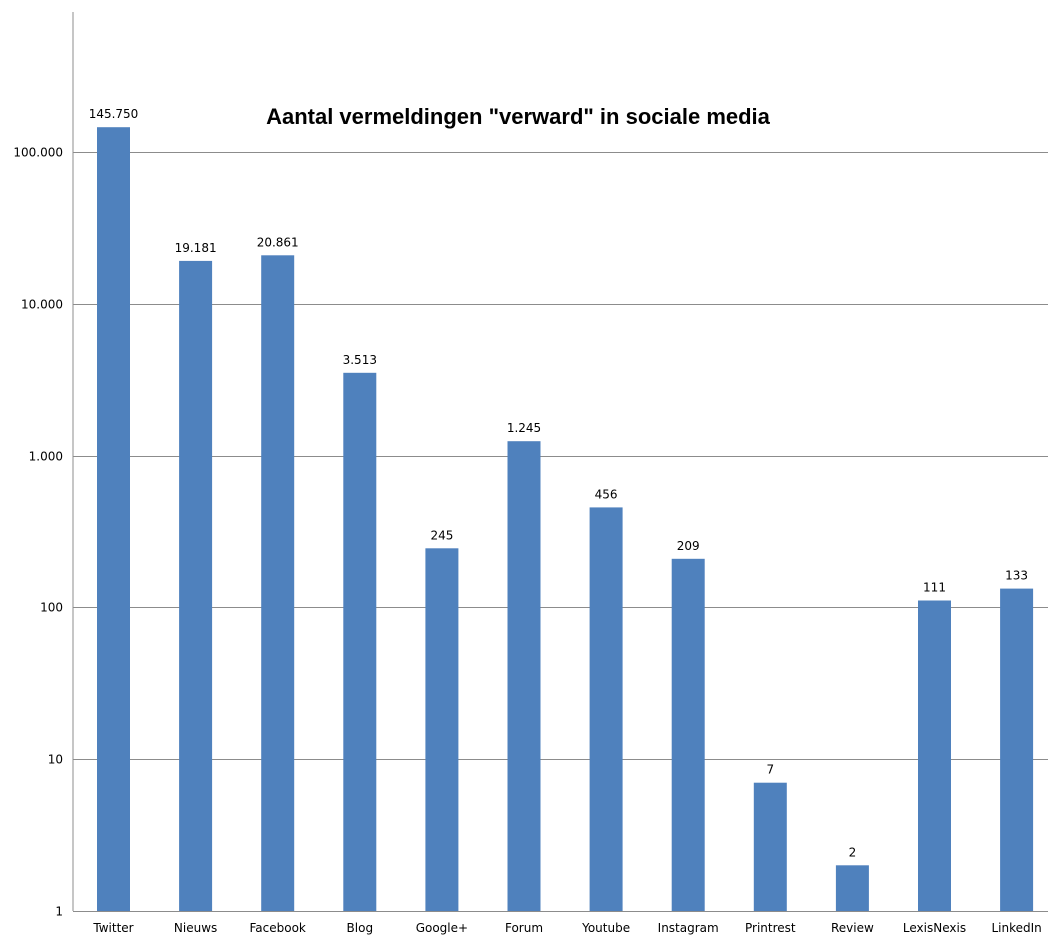 This screenshot has width=1048, height=936. I want to click on y-tick-label: 10.000, so click(42, 305).